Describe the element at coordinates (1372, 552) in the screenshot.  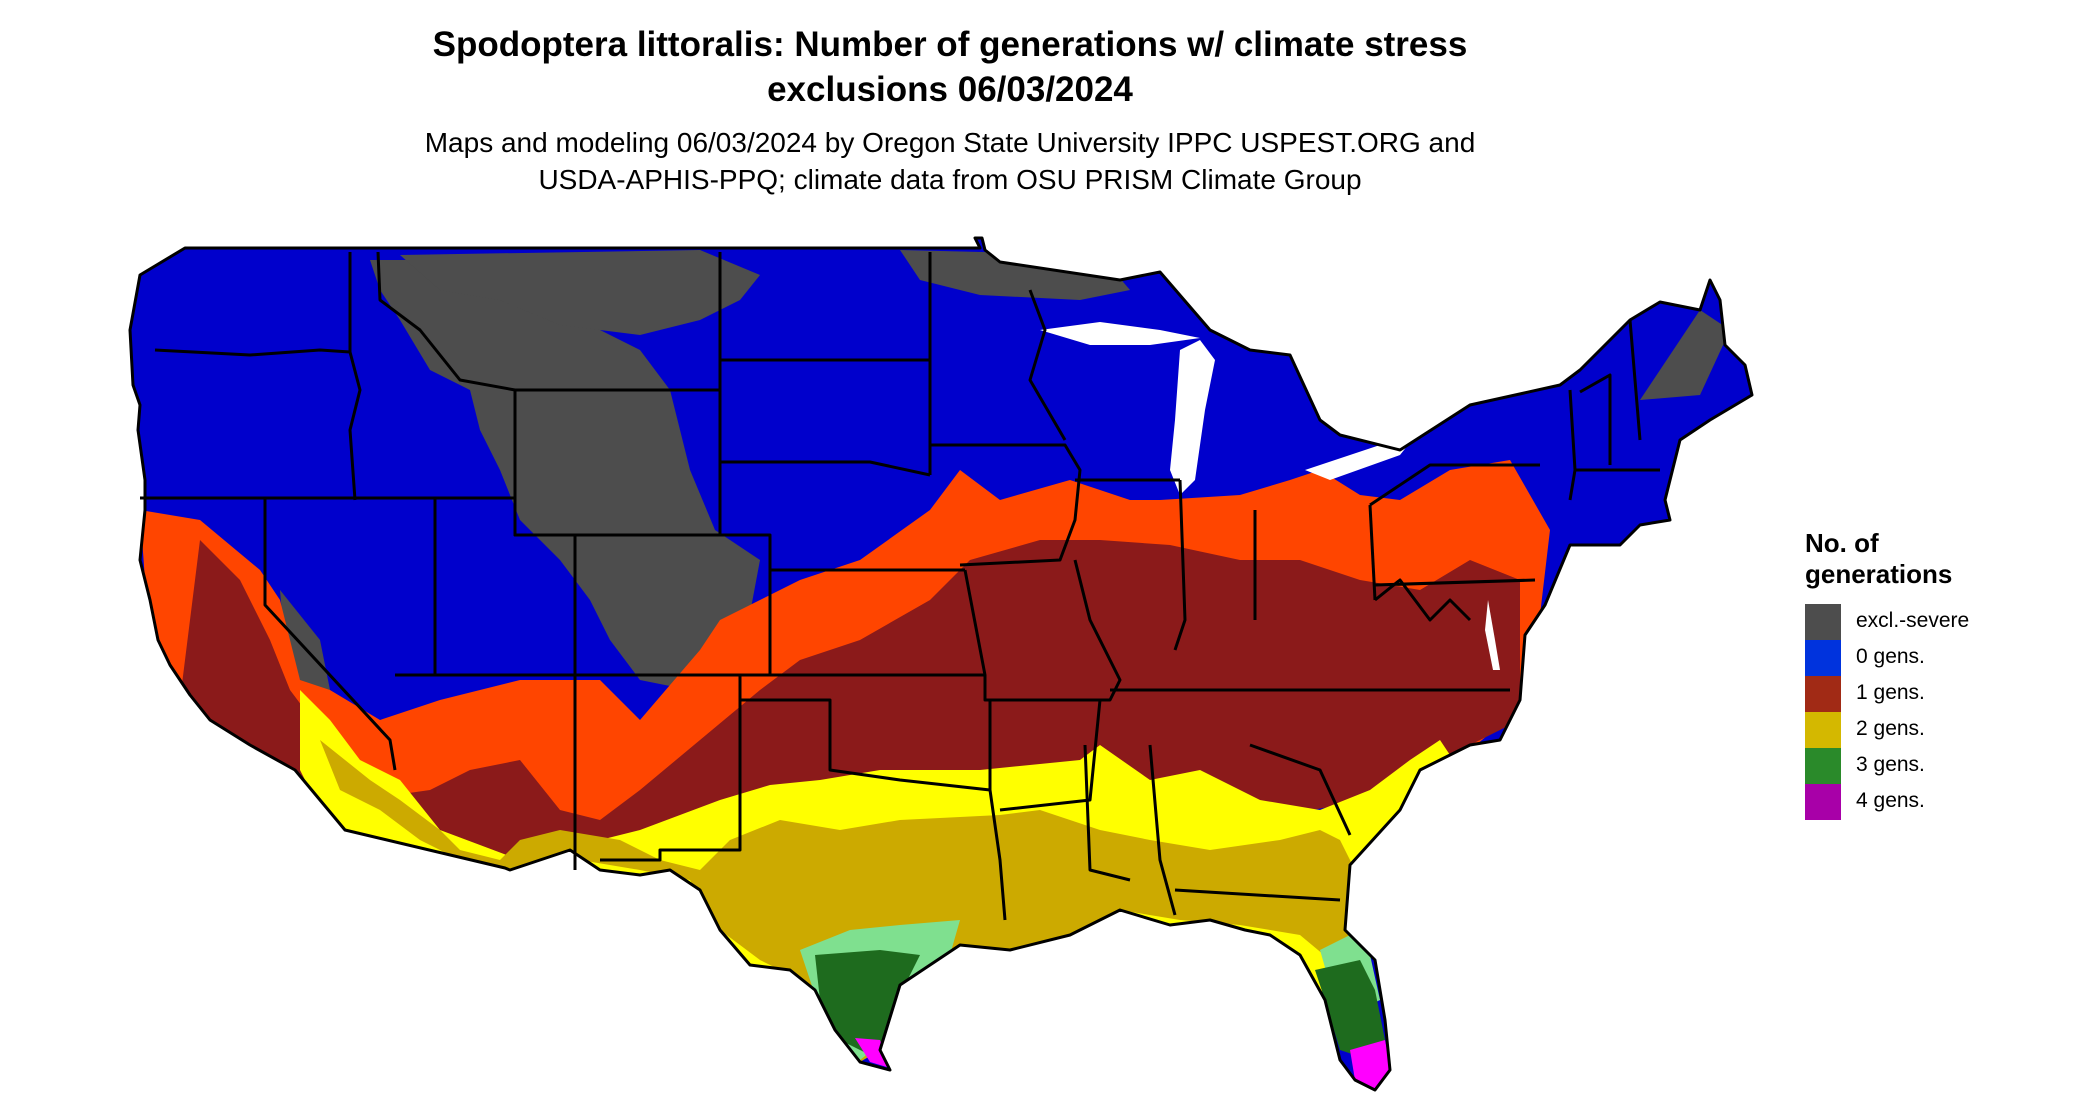
I see `border-oh-pa` at that location.